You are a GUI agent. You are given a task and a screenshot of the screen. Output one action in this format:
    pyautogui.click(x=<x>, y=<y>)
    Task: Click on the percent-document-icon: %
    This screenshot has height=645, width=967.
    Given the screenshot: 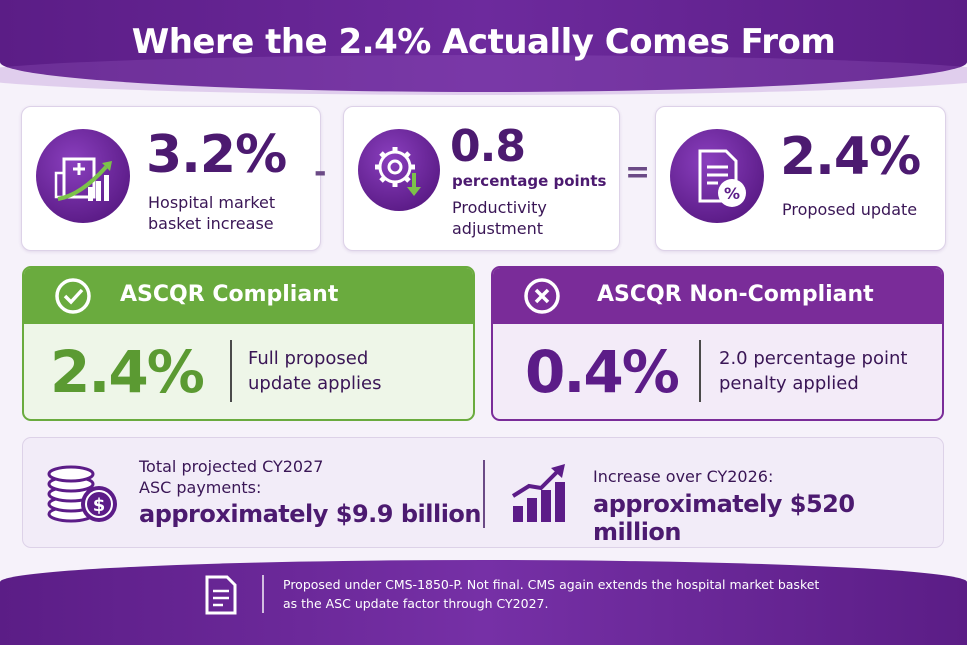 What is the action you would take?
    pyautogui.click(x=717, y=176)
    